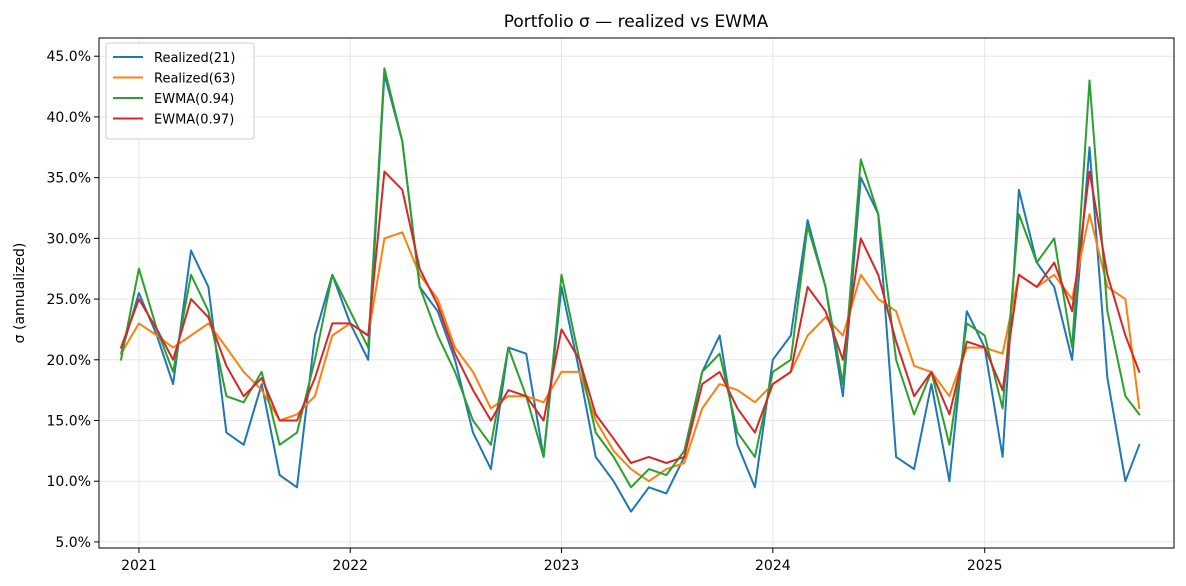 The height and width of the screenshot is (586, 1186). Describe the element at coordinates (69, 239) in the screenshot. I see `y-tick-label: 30.0%` at that location.